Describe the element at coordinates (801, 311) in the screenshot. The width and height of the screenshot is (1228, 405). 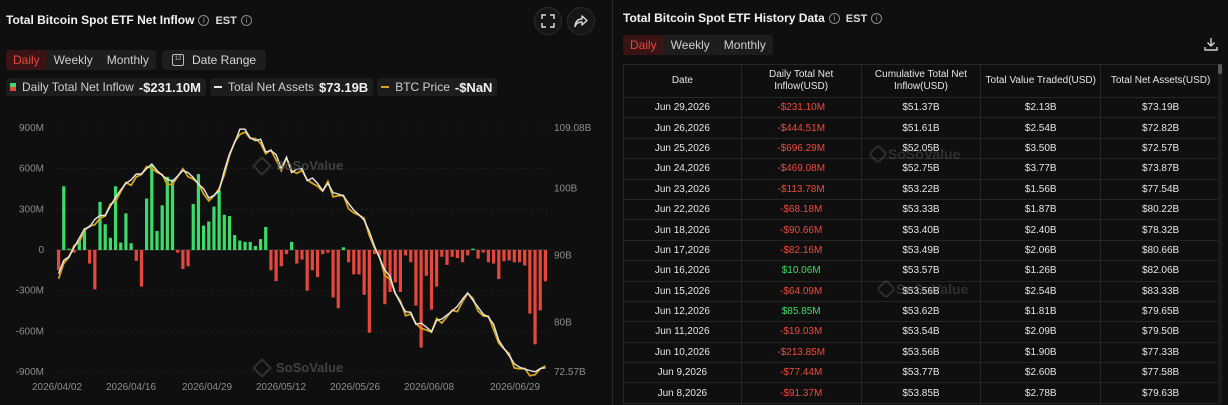
I see `row-daily-inflow: $85.85M` at that location.